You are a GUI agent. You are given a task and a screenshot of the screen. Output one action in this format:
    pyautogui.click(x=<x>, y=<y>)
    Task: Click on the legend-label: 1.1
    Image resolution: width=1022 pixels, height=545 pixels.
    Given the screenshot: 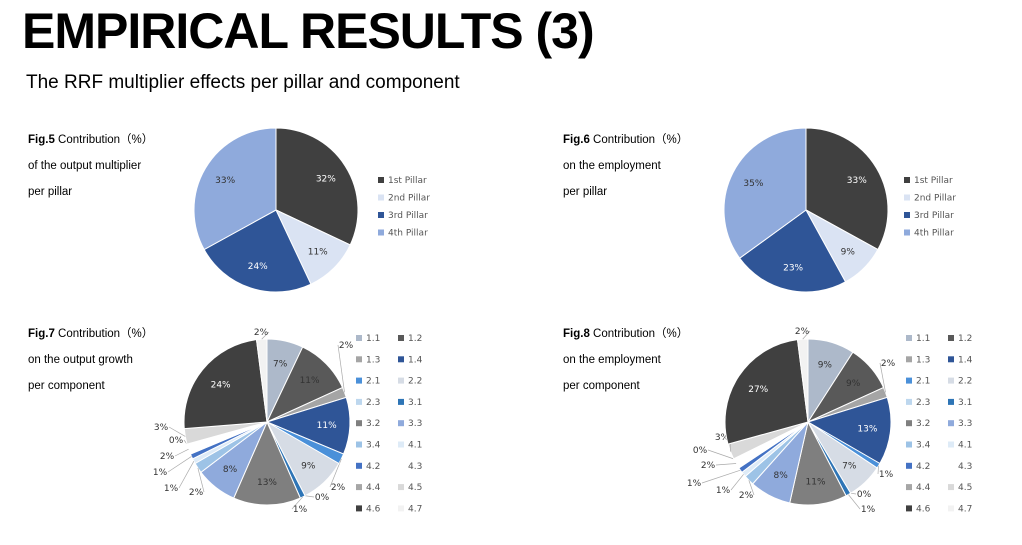 What is the action you would take?
    pyautogui.click(x=923, y=339)
    